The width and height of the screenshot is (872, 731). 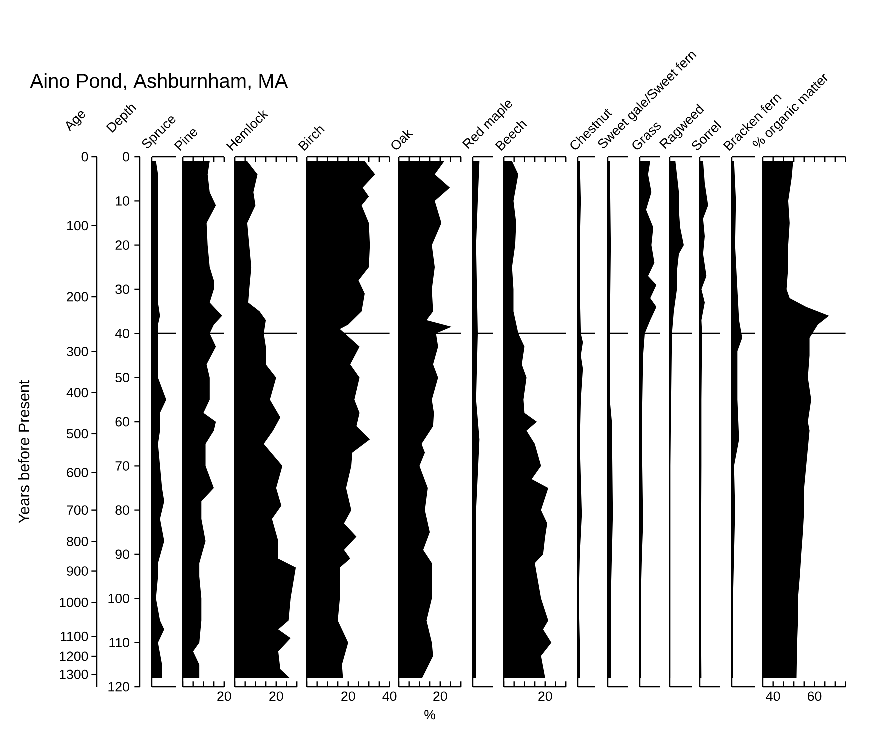 I want to click on x-tick-label: 60, so click(x=815, y=697).